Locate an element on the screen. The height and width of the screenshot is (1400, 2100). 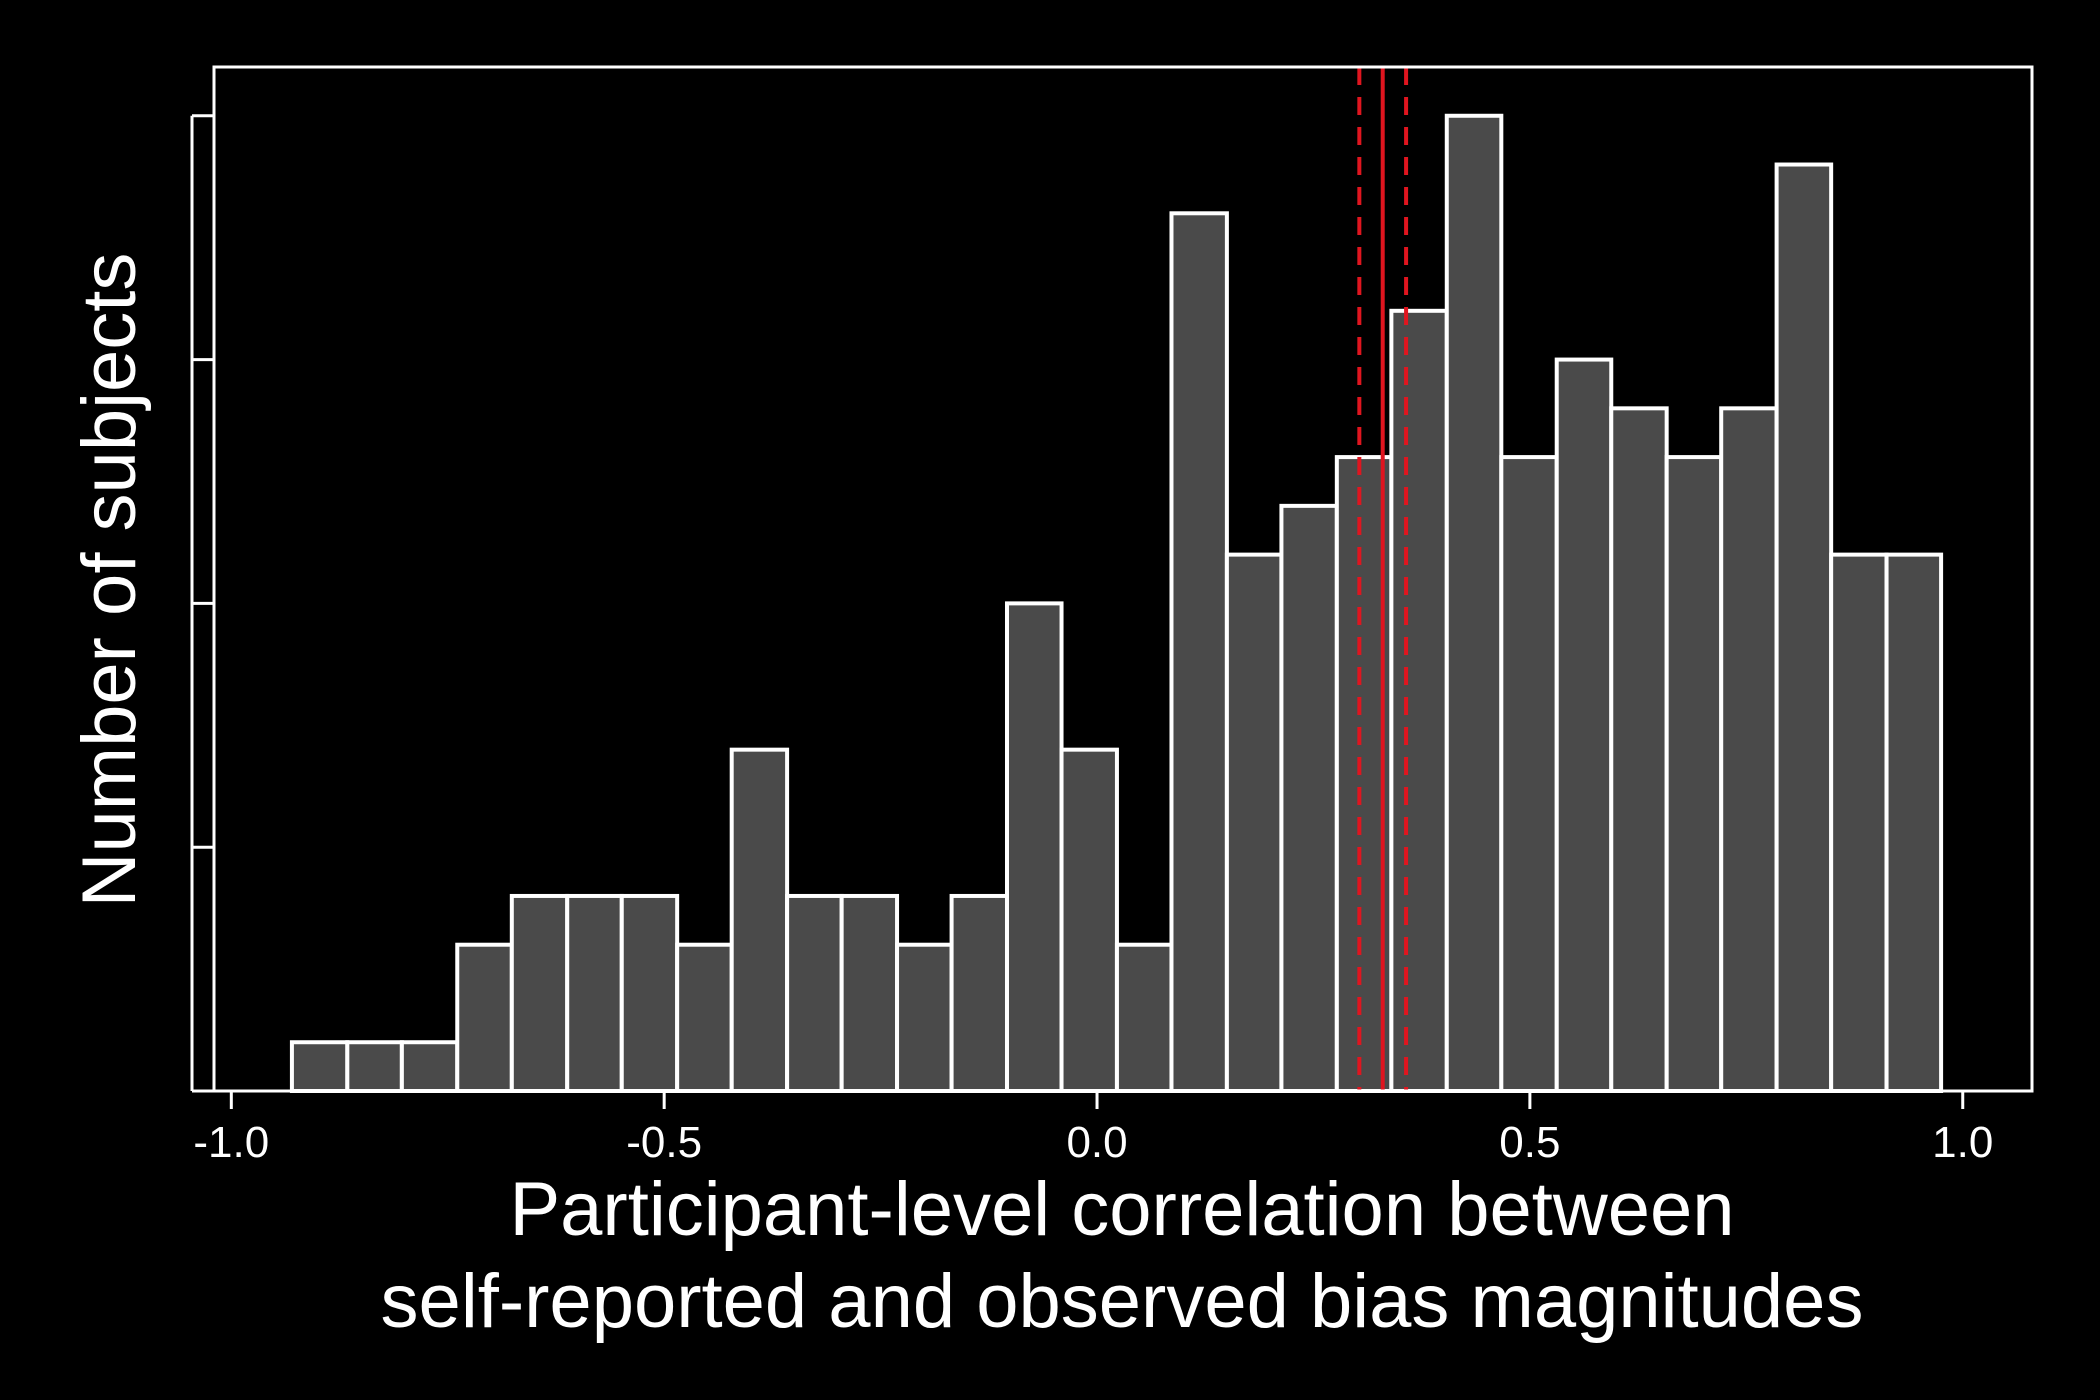
x-axis-label-line-1: Participant-level correlation between is located at coordinates (1121, 1209).